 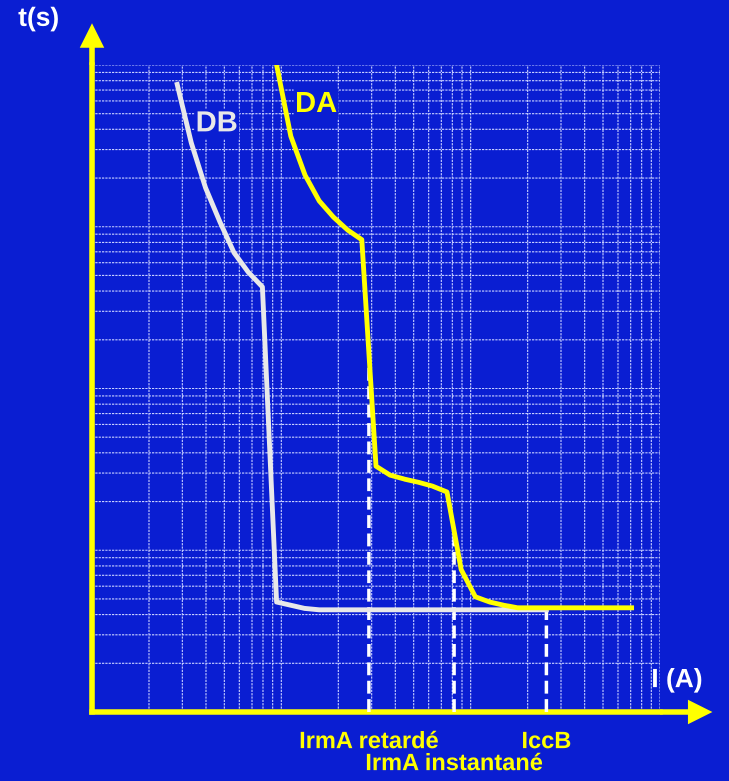 What do you see at coordinates (217, 121) in the screenshot?
I see `series-label: DB` at bounding box center [217, 121].